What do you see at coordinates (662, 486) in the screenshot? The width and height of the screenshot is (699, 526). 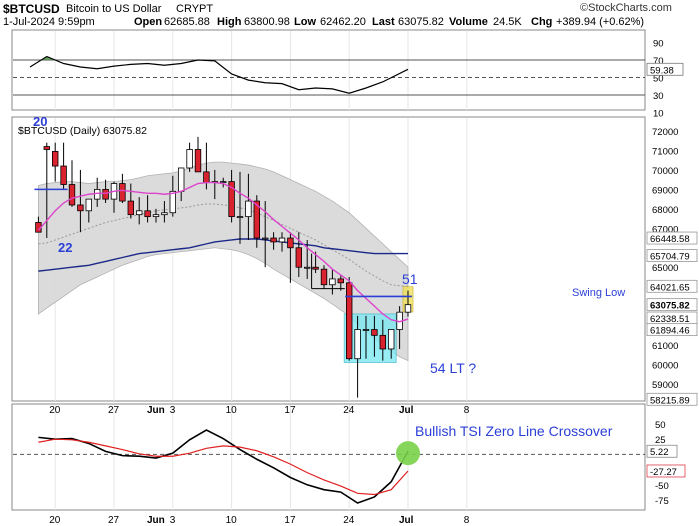 I see `tsi-tick-label: -50` at bounding box center [662, 486].